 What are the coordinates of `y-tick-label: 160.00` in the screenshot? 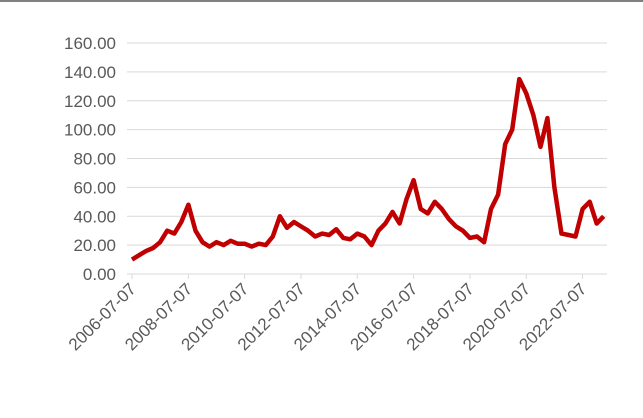 It's located at (90, 43).